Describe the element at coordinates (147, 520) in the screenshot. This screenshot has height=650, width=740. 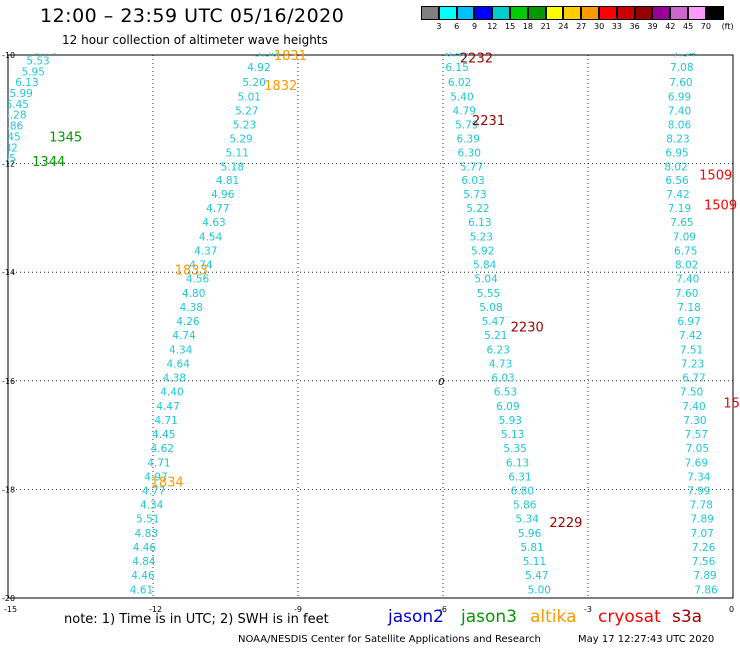
I see `swh-value: 5.51` at that location.